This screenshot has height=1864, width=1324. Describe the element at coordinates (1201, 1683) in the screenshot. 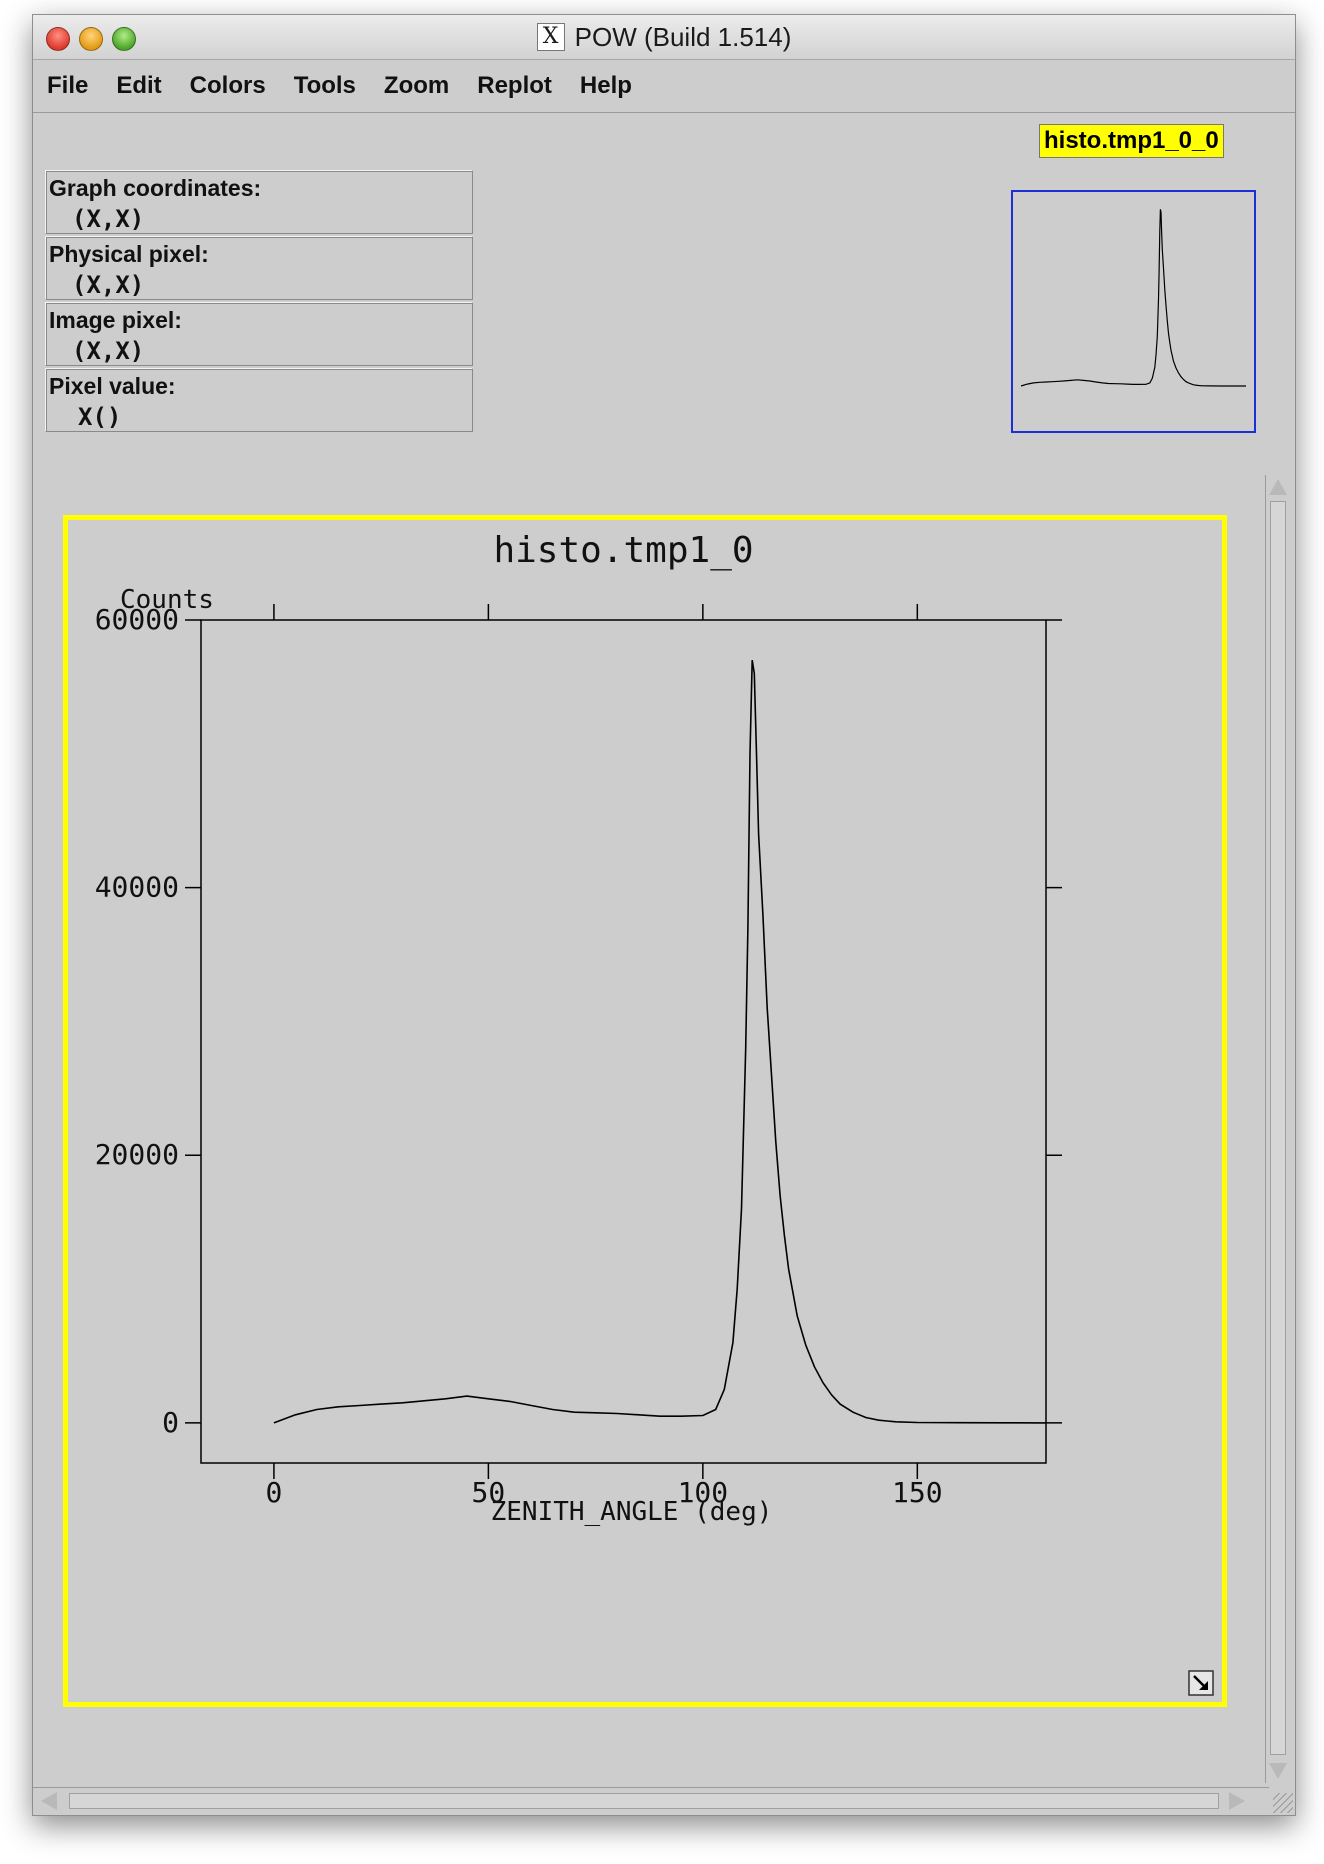

I see `resize-arrow-icon` at that location.